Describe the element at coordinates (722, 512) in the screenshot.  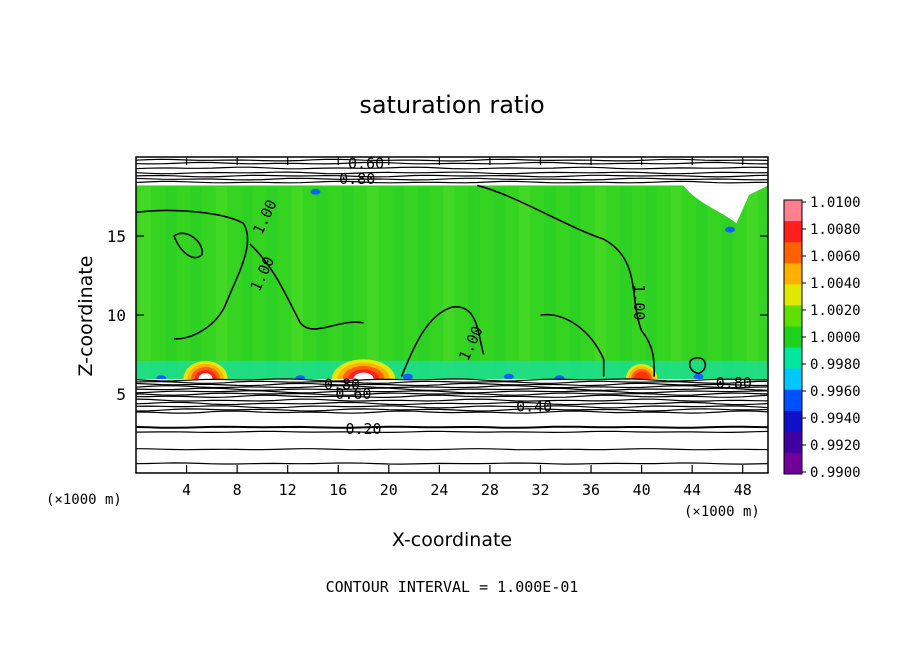
I see `x-unit-label-right: (×1000 m)` at that location.